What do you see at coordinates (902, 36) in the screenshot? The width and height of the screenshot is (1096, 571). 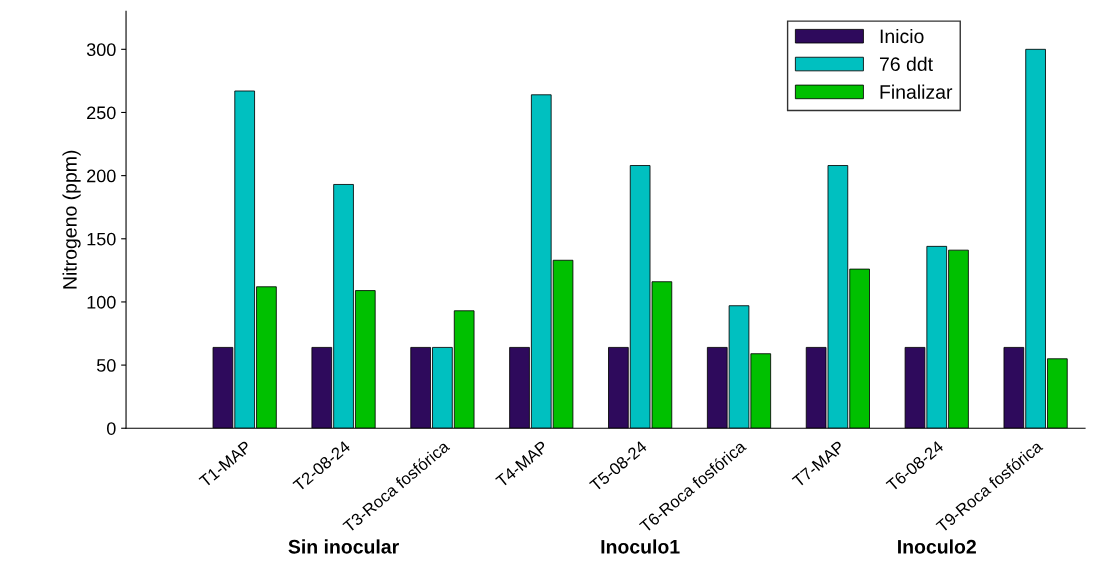 I see `legend-label: Inicio` at bounding box center [902, 36].